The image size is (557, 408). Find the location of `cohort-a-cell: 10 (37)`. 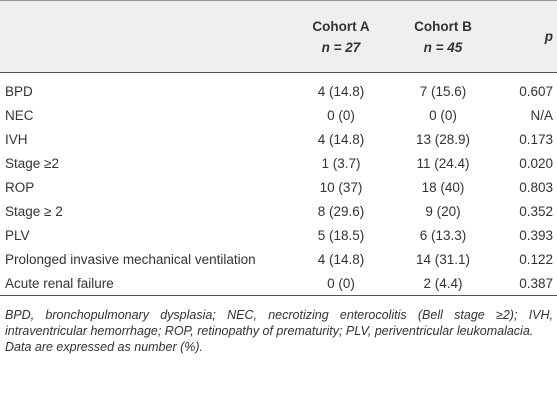

cohort-a-cell: 10 (37) is located at coordinates (341, 187).